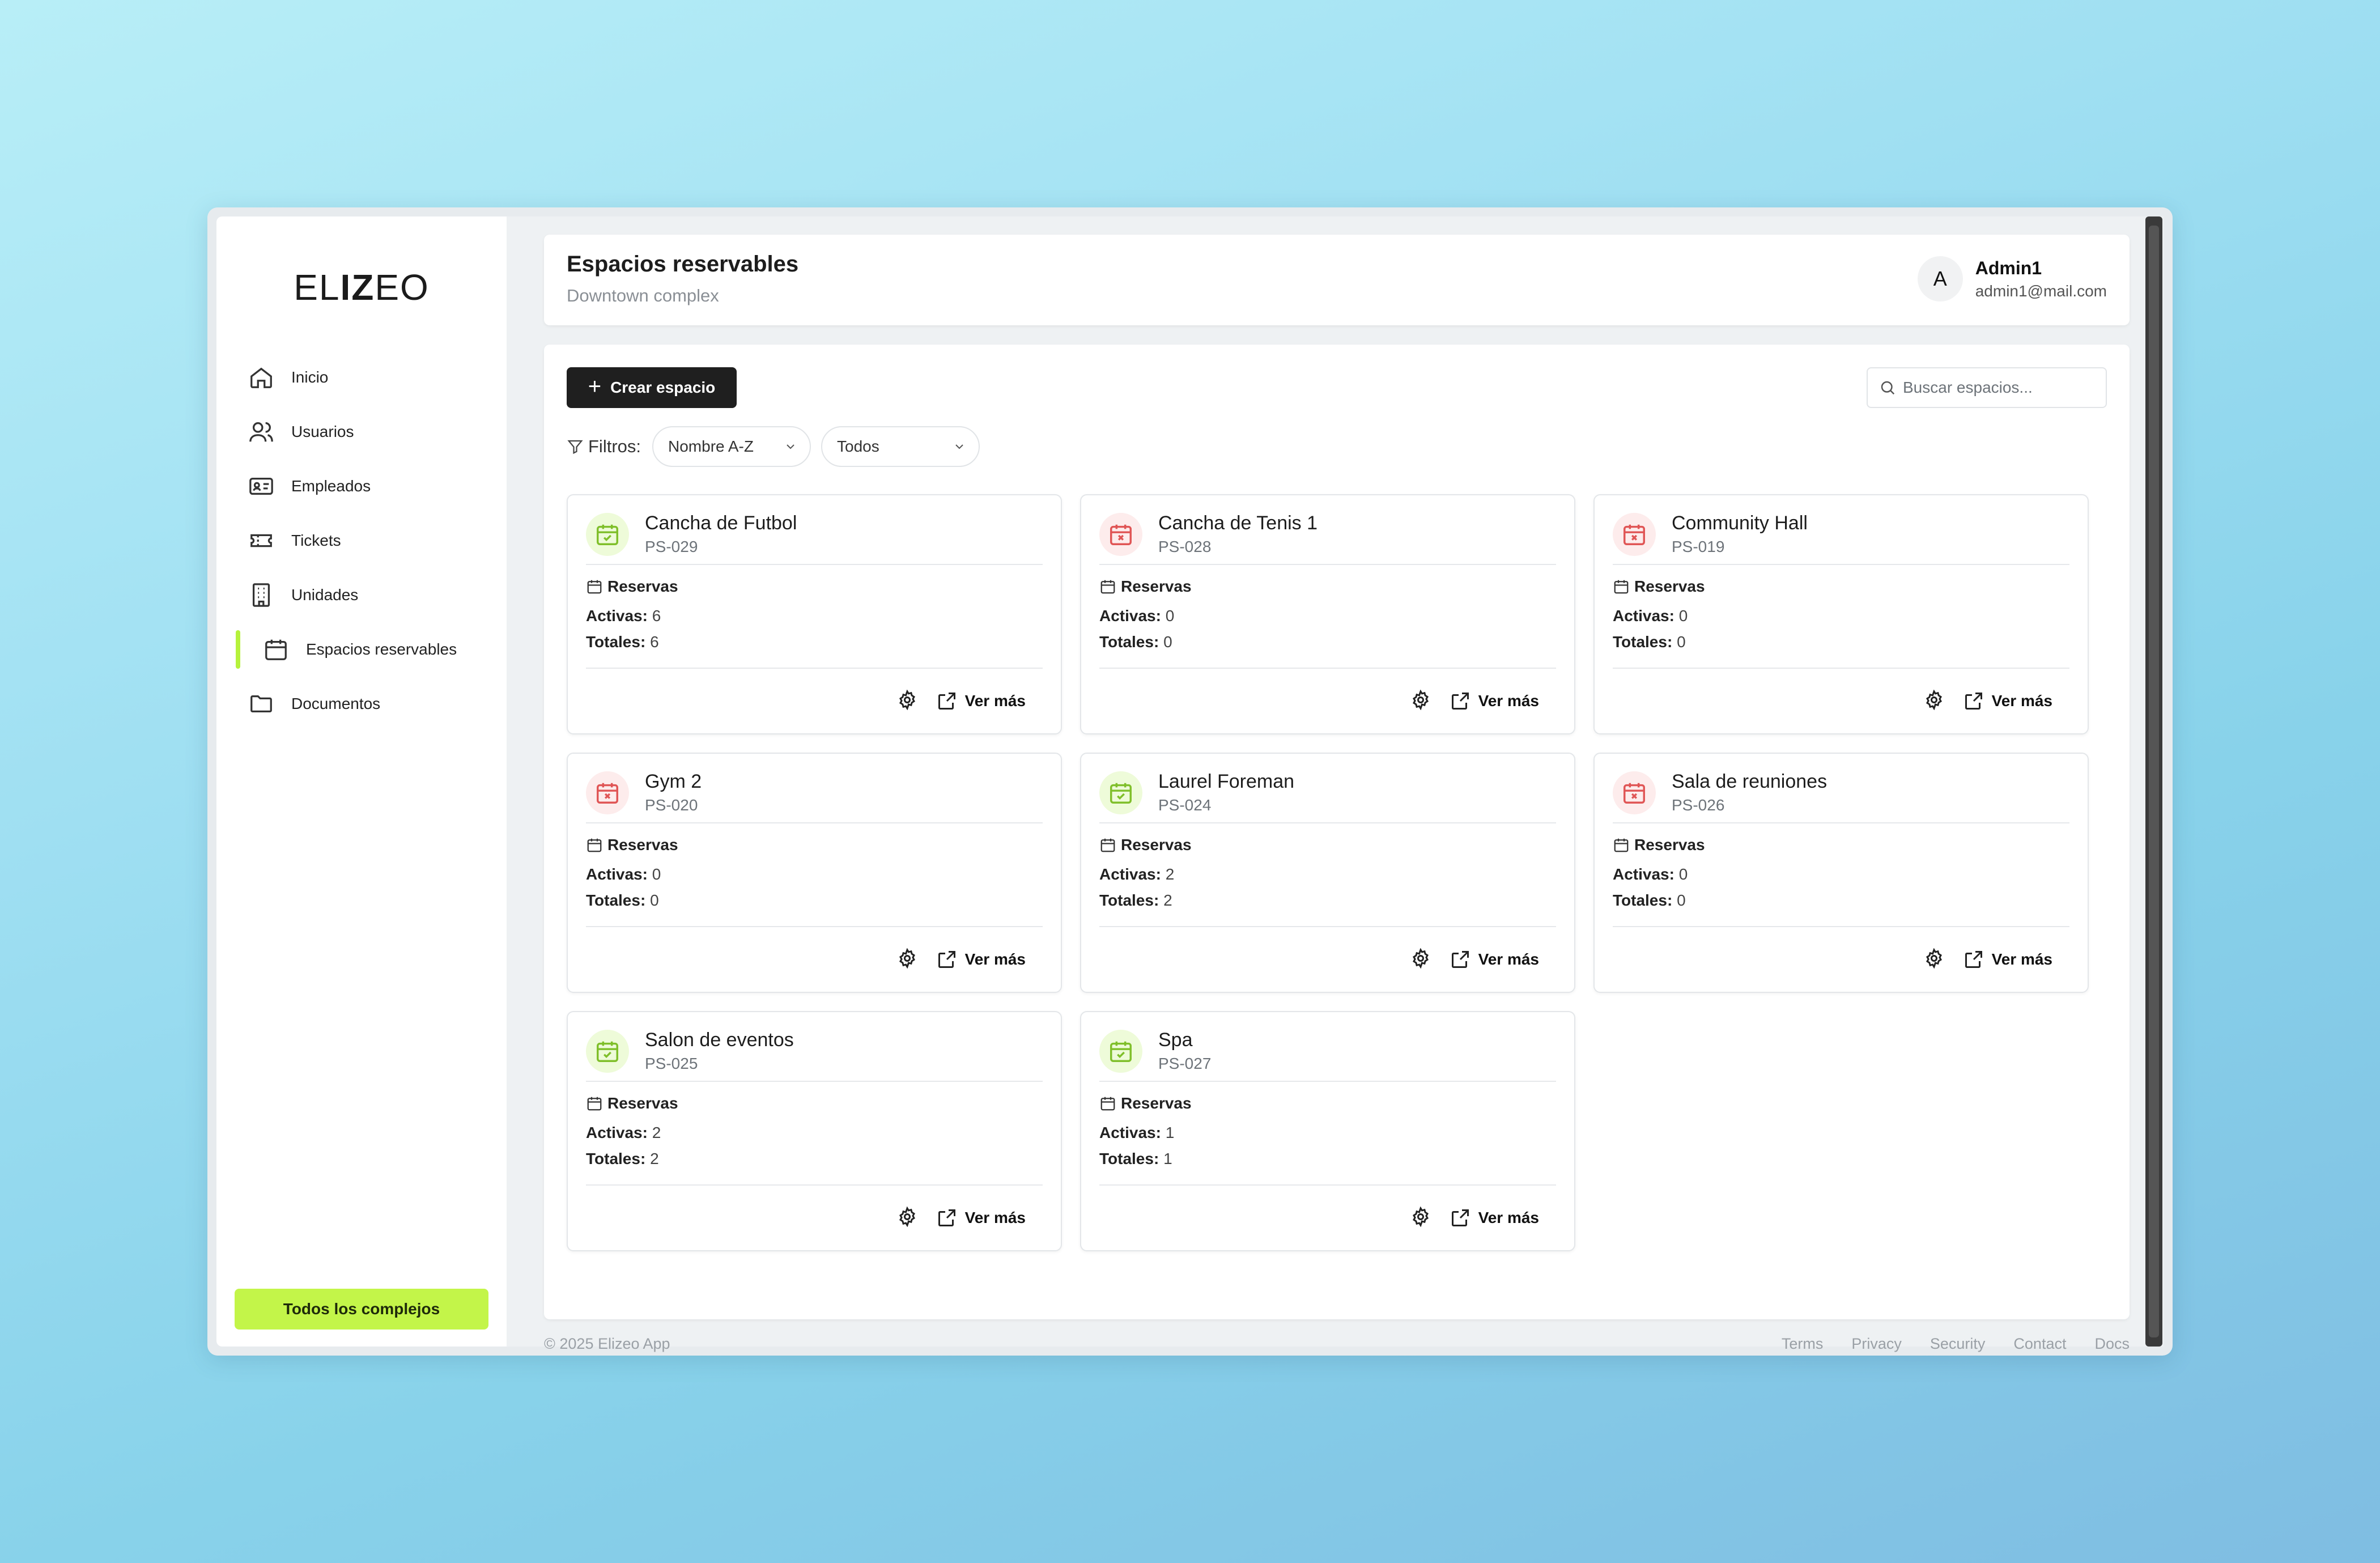  I want to click on create-space-button: + Crear espacio, so click(652, 387).